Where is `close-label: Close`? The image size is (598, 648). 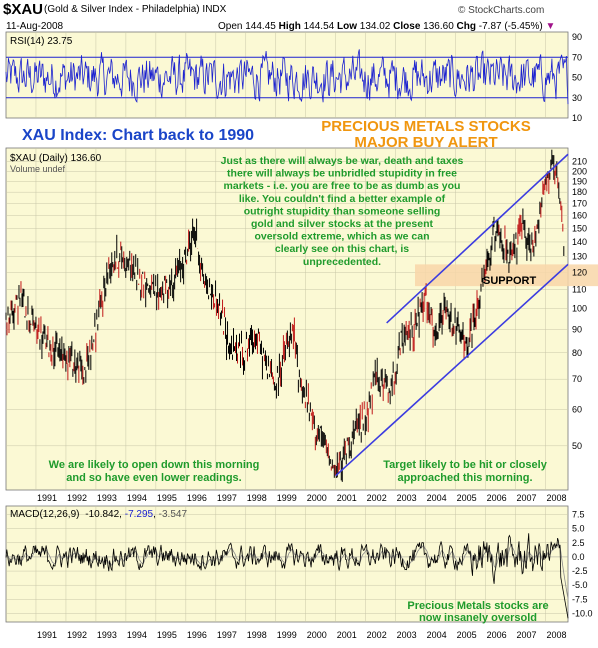 close-label: Close is located at coordinates (407, 26).